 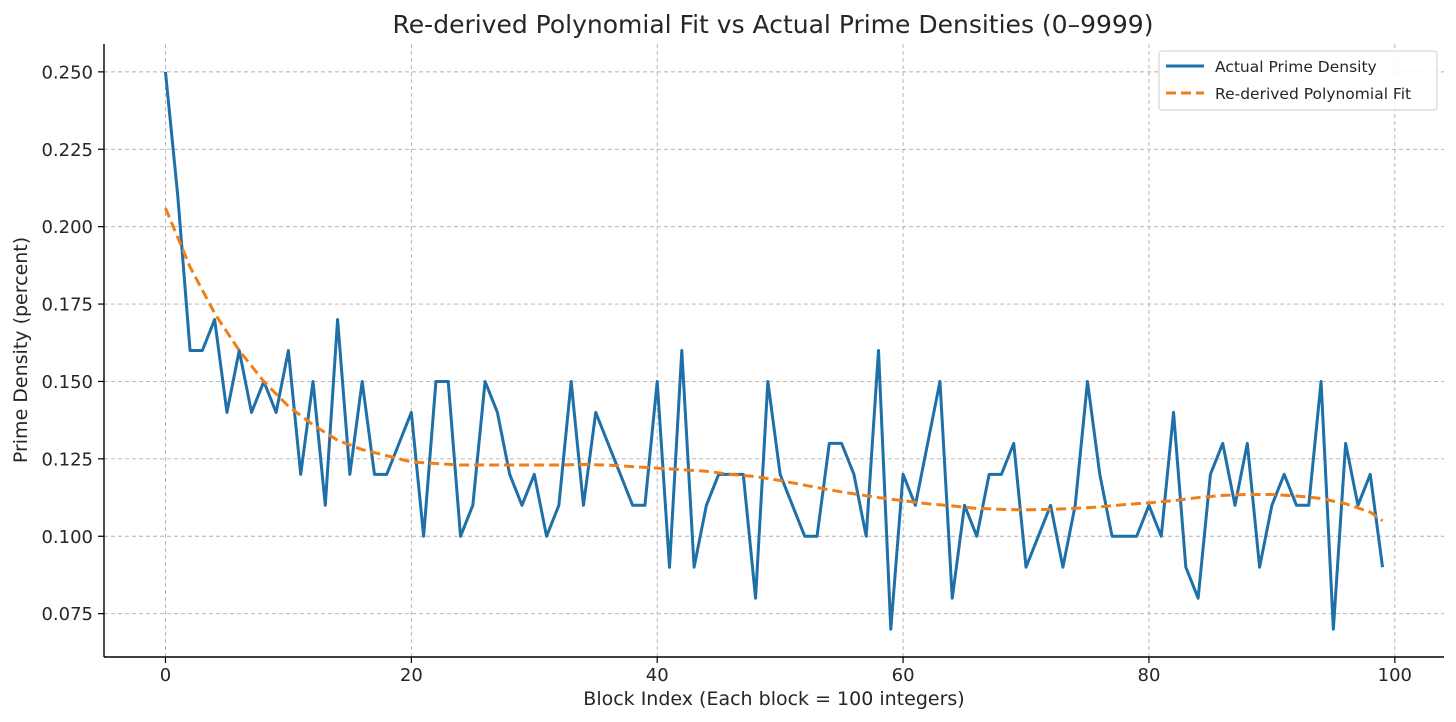 What do you see at coordinates (773, 699) in the screenshot?
I see `x-axis-label: Block Index (Each block = 100 integers)` at bounding box center [773, 699].